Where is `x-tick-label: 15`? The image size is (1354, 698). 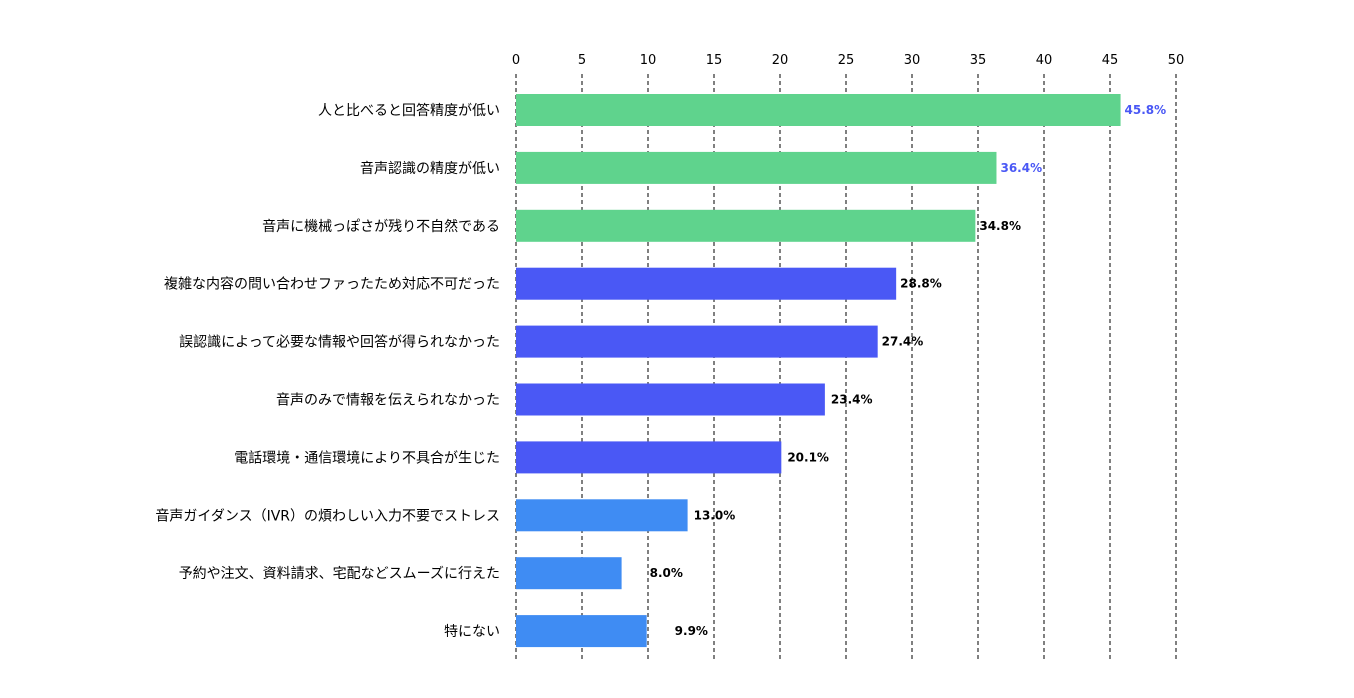
x-tick-label: 15 is located at coordinates (714, 60).